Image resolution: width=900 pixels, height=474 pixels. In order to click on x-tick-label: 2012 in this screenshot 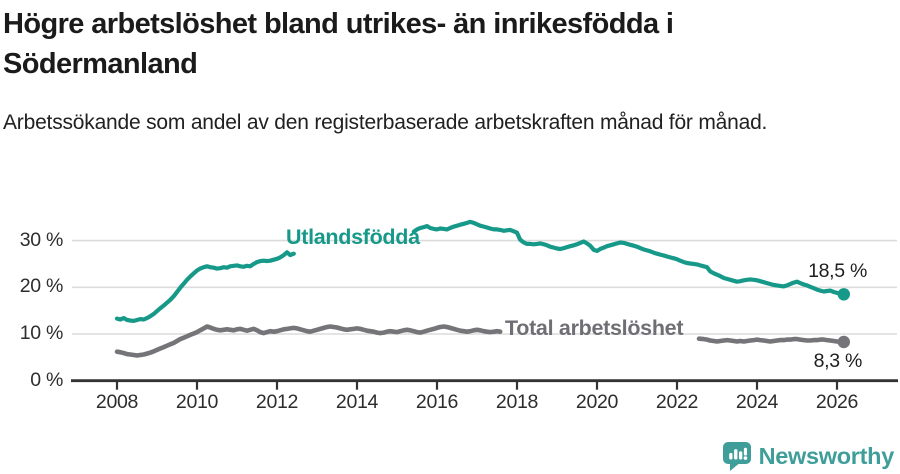, I will do `click(277, 402)`.